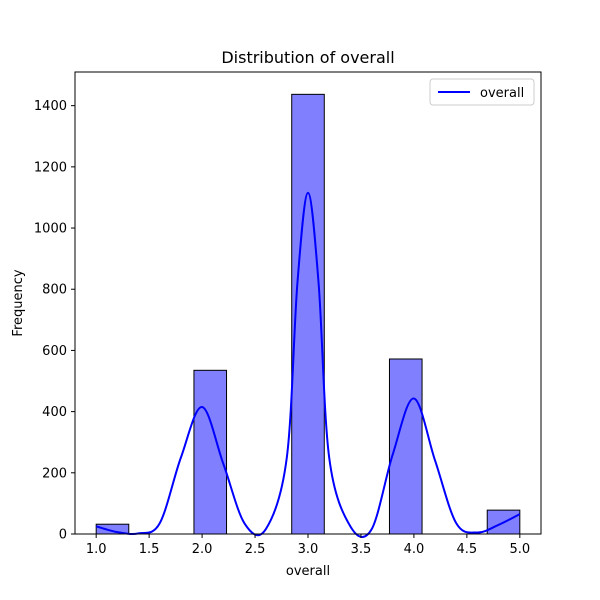 The image size is (600, 600). What do you see at coordinates (18, 302) in the screenshot?
I see `y-axis-label: Frequency` at bounding box center [18, 302].